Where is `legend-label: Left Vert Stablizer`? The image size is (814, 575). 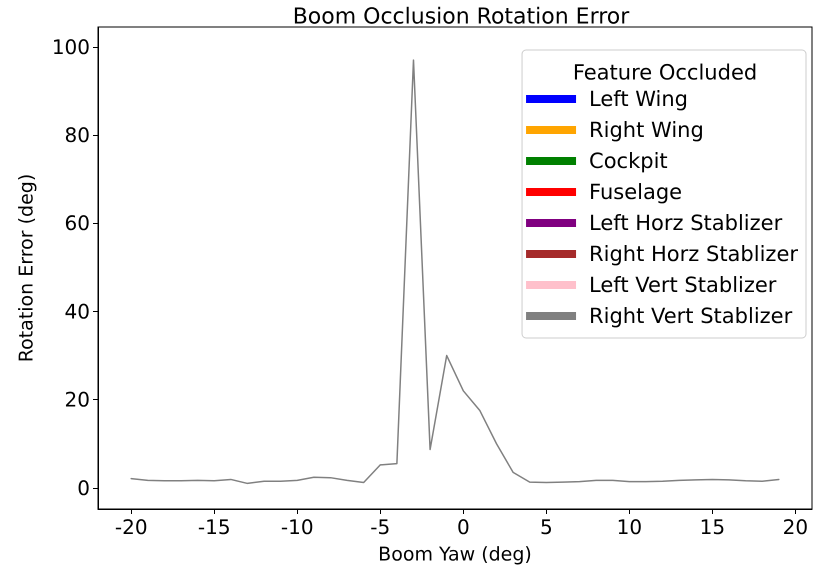
legend-label: Left Vert Stablizer is located at coordinates (683, 285).